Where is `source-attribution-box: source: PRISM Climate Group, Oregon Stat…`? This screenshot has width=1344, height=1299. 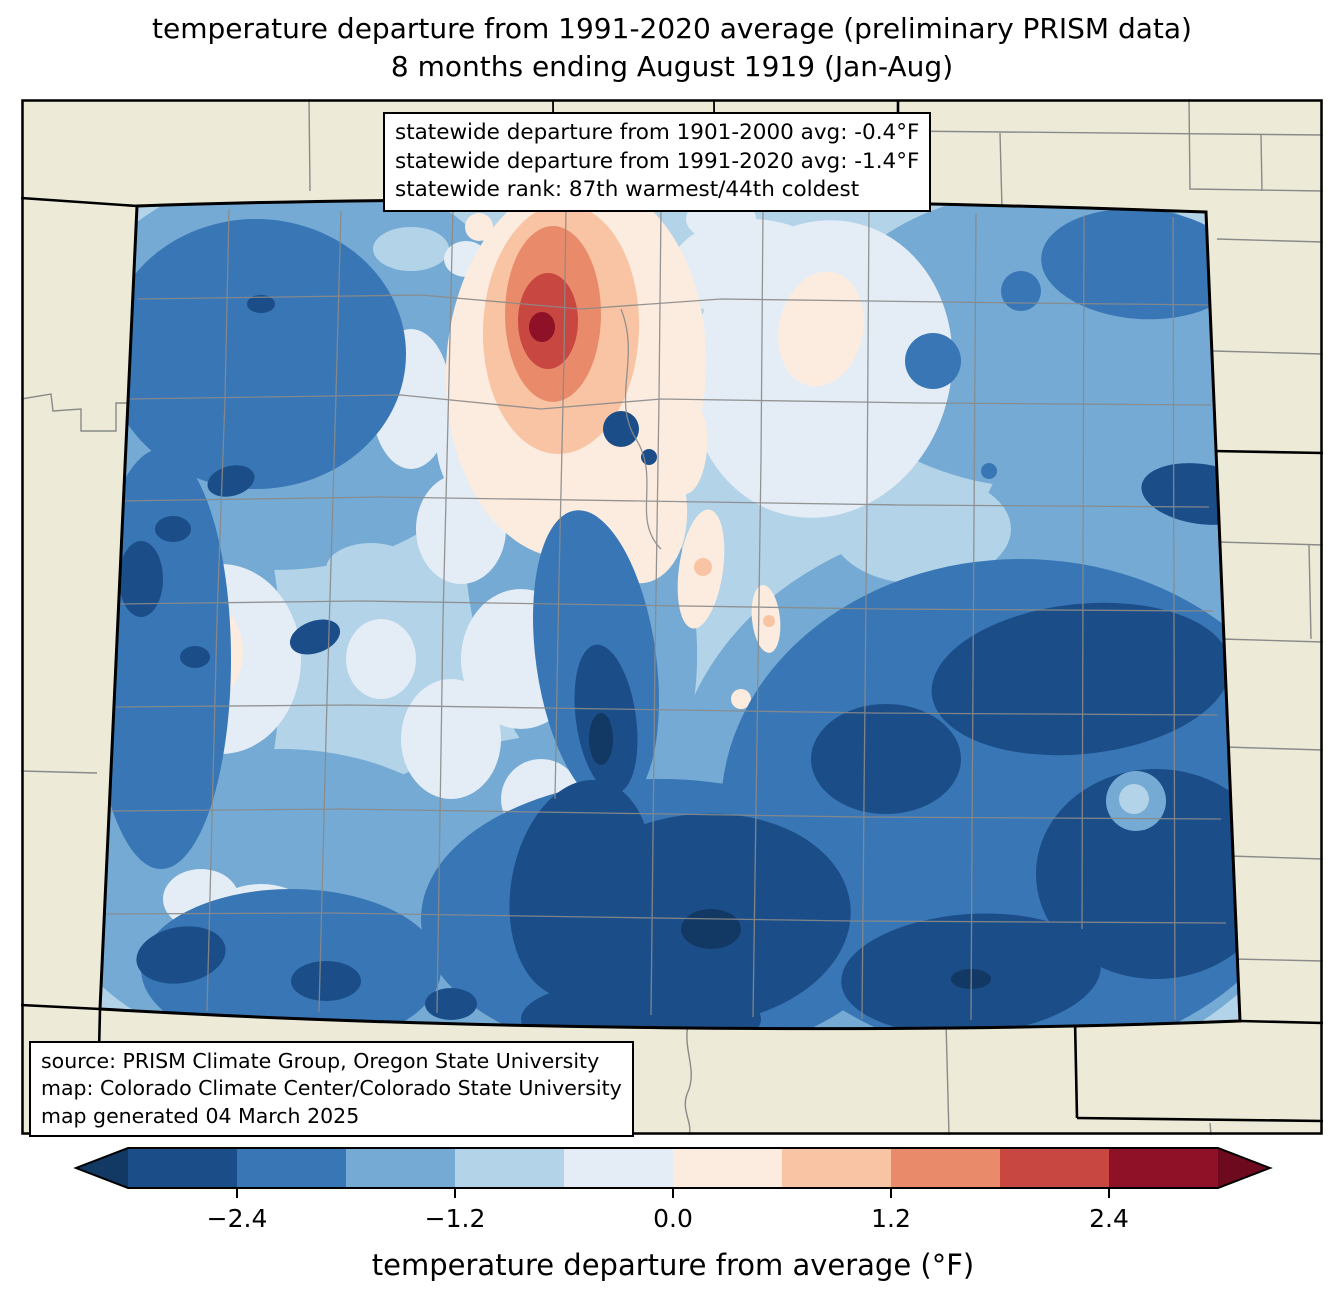
source-attribution-box: source: PRISM Climate Group, Oregon Stat… is located at coordinates (331, 1089).